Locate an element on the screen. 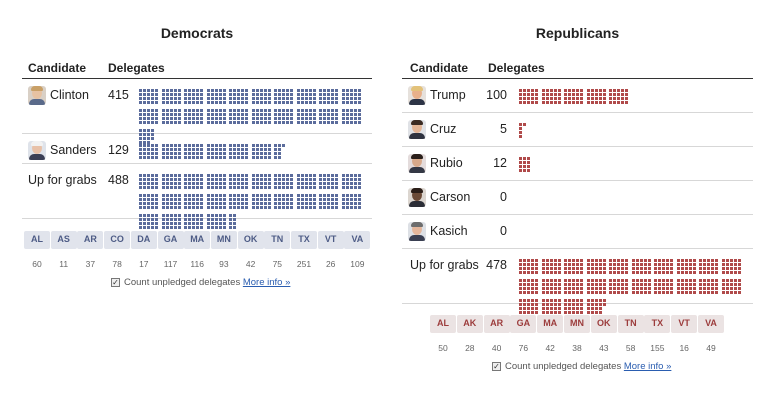 Image resolution: width=780 pixels, height=411 pixels. state-al: AL 50 is located at coordinates (443, 334).